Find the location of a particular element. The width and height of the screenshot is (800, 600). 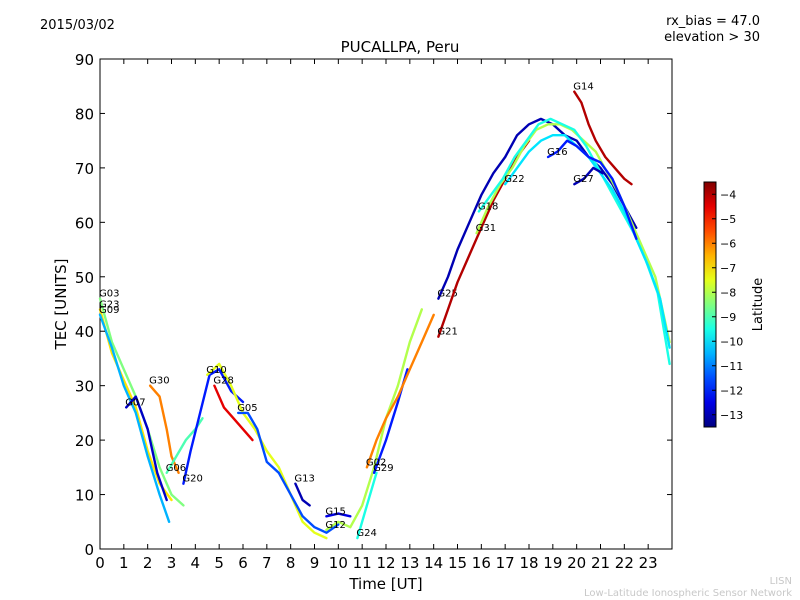

series-line-G15 is located at coordinates (338, 515).